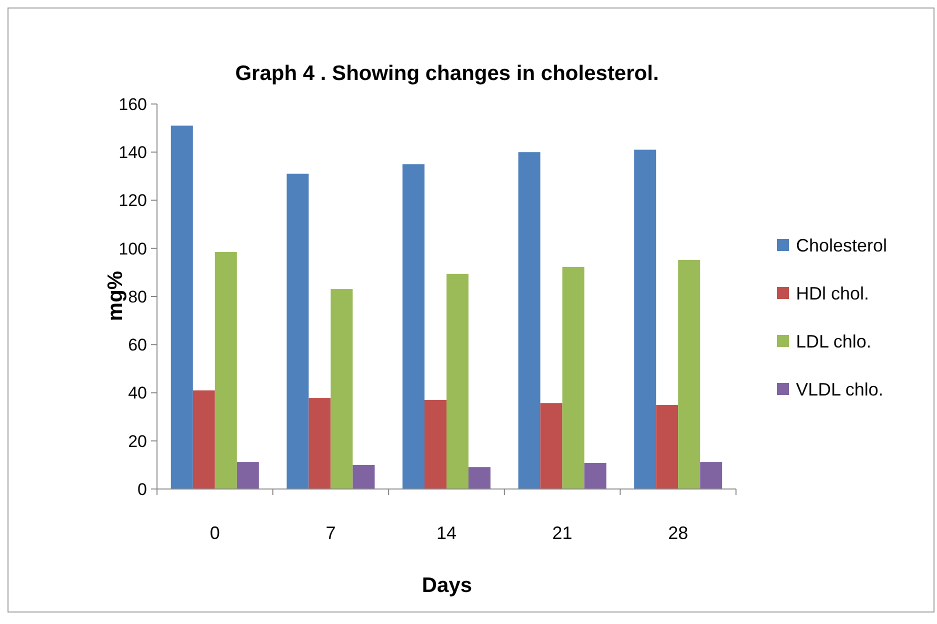  What do you see at coordinates (447, 73) in the screenshot?
I see `chart-title: Graph 4 . Showing changes in cholesterol.` at bounding box center [447, 73].